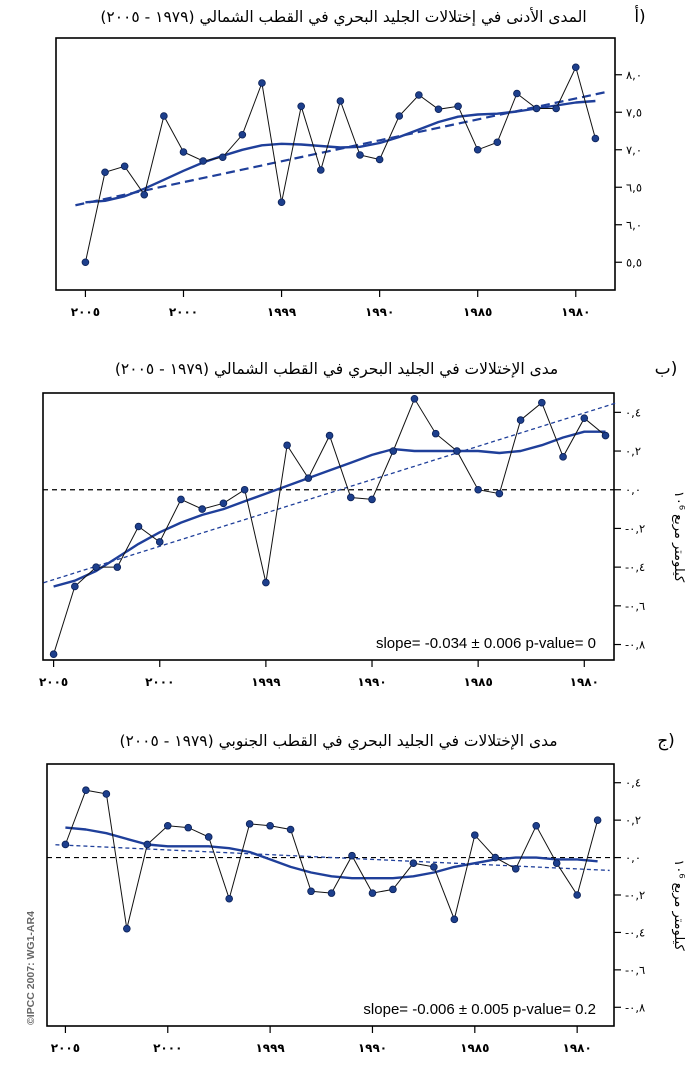  I want to click on panel-2-y-tick-label-m0_4: -٠,٤, so click(635, 567).